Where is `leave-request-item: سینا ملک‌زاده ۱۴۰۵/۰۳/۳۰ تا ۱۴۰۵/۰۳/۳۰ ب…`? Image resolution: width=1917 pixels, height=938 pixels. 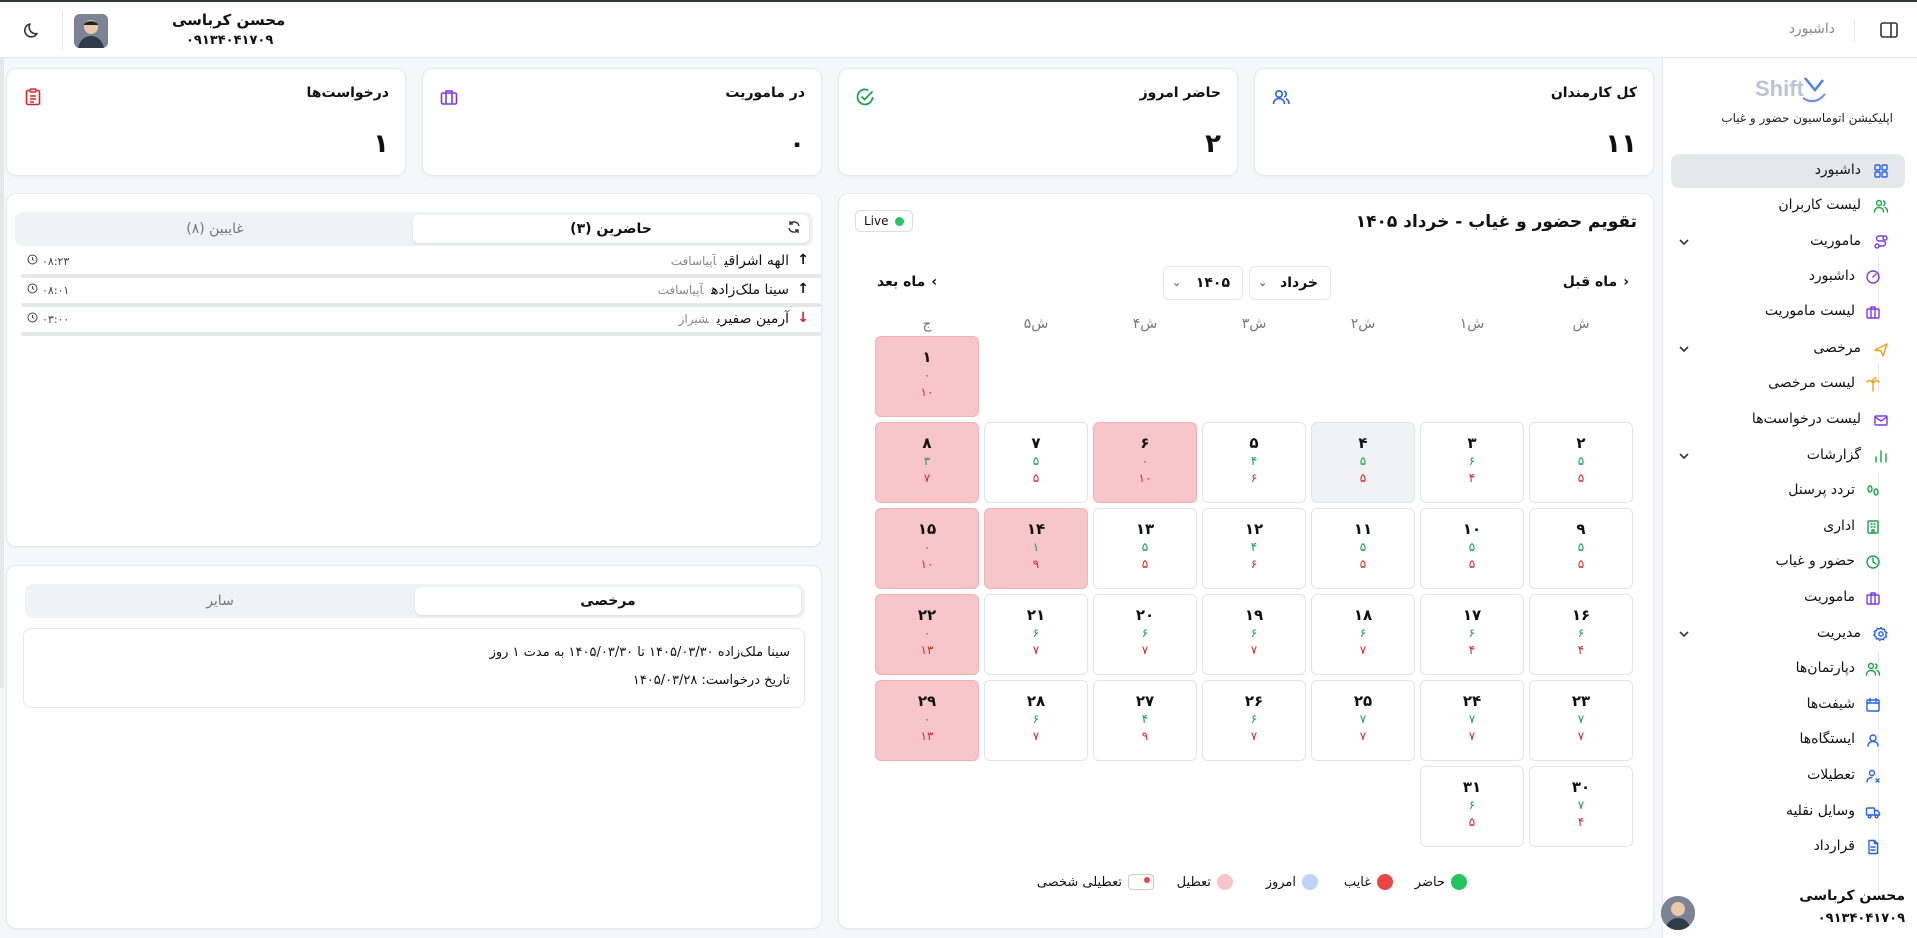
leave-request-item: سینا ملک‌زاده ۱۴۰۵/۰۳/۳۰ تا ۱۴۰۵/۰۳/۳۰ ب… is located at coordinates (414, 668).